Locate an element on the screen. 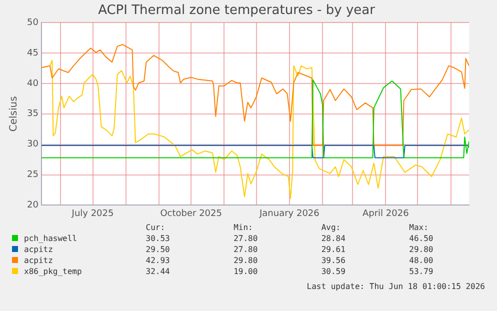 This screenshot has height=311, width=497. text: Avg: is located at coordinates (331, 227).